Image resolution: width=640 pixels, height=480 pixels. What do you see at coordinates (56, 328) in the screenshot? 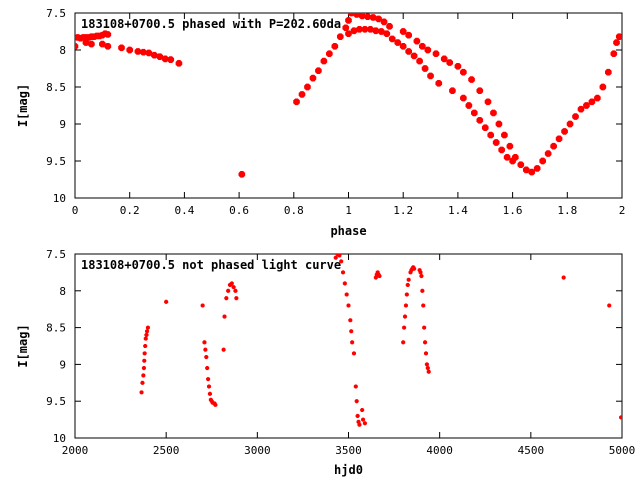
I see `unphased-y-tick-label: 8.5` at bounding box center [56, 328].